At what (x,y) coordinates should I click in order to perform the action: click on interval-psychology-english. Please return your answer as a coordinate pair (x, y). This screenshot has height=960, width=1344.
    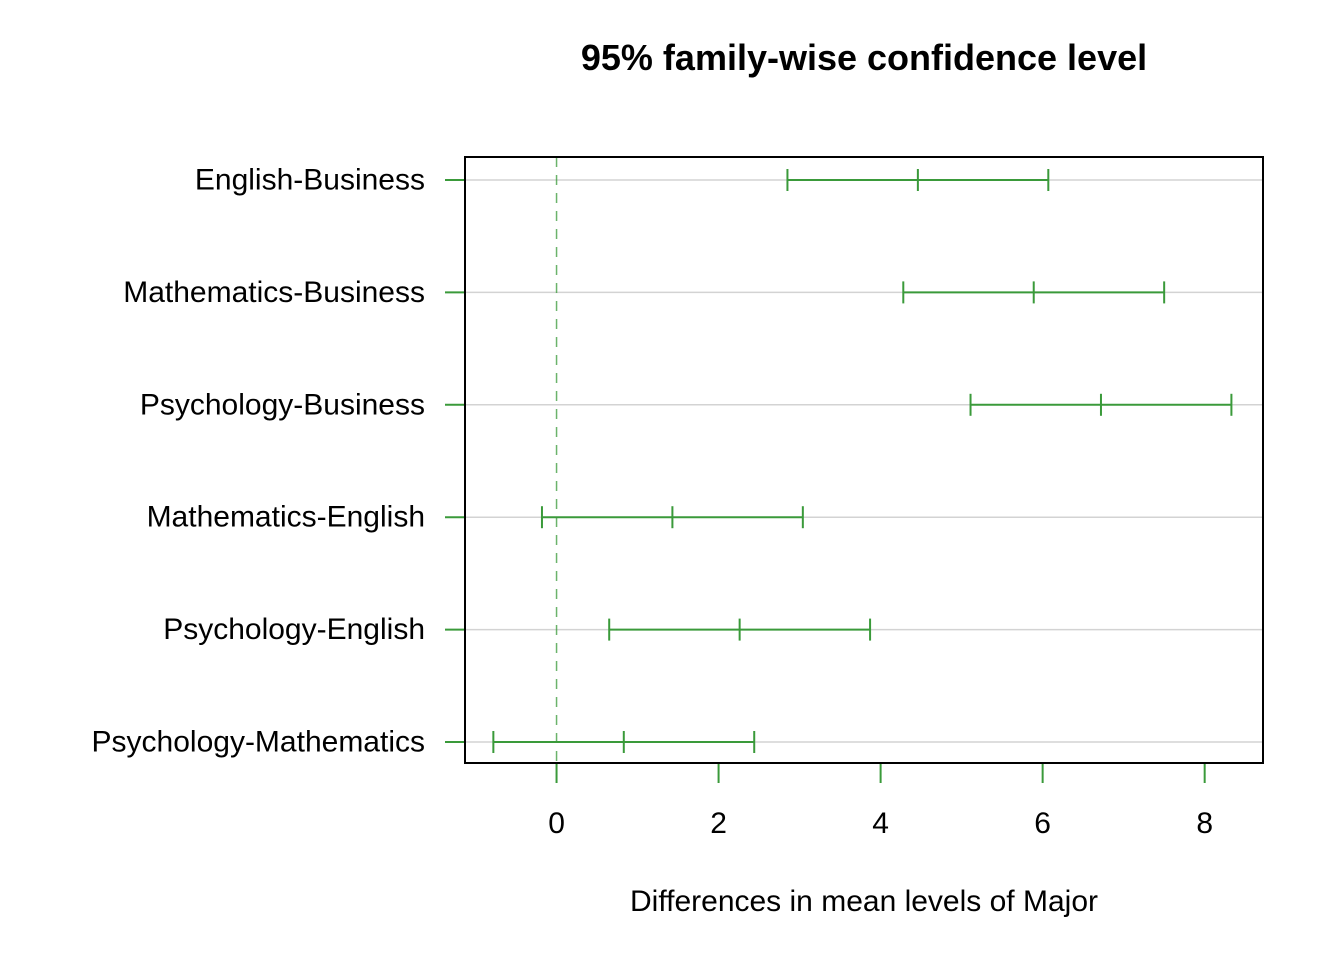
    Looking at the image, I should click on (740, 629).